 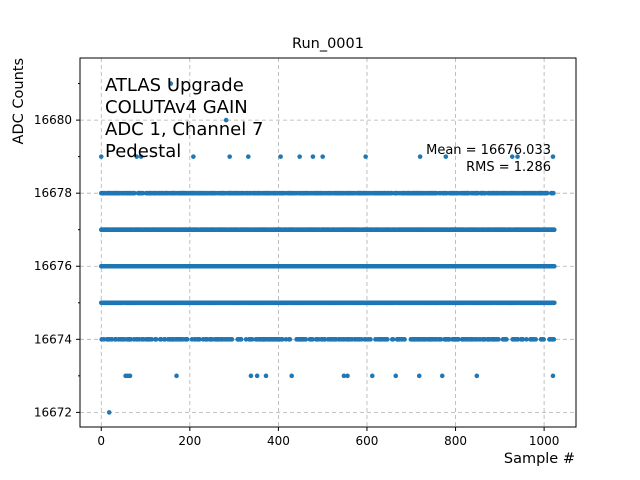 What do you see at coordinates (539, 459) in the screenshot?
I see `x-axis-label: Sample #` at bounding box center [539, 459].